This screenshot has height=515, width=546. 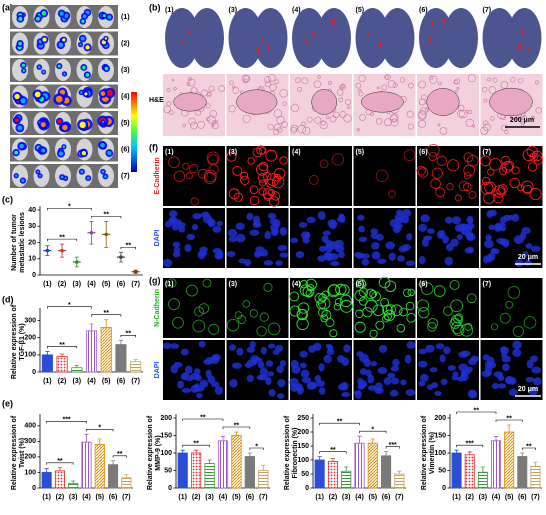 What do you see at coordinates (528, 257) in the screenshot?
I see `scale-label: 20 μm` at bounding box center [528, 257].